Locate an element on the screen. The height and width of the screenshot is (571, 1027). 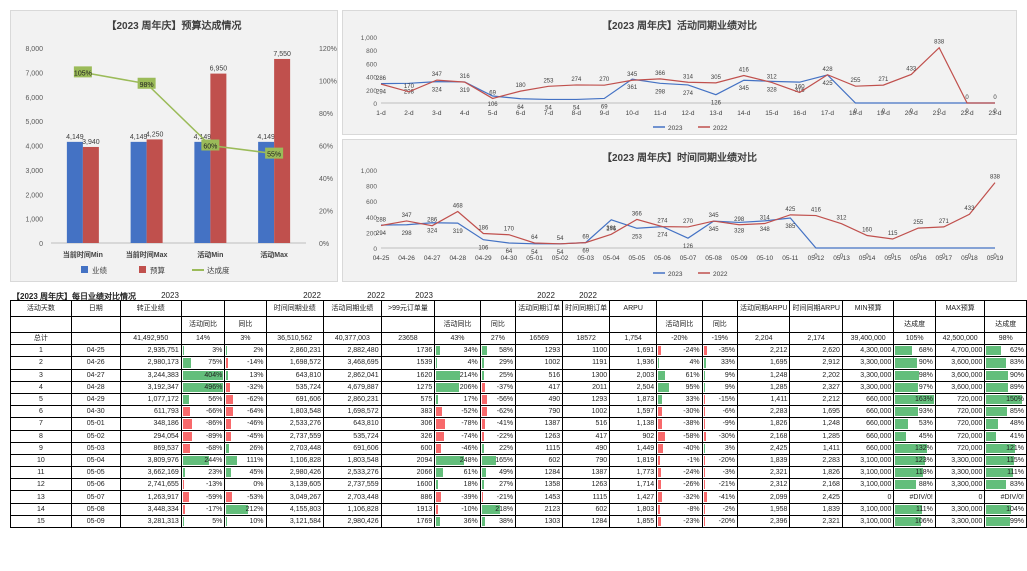
table-cell: -41% is located at coordinates (498, 424).